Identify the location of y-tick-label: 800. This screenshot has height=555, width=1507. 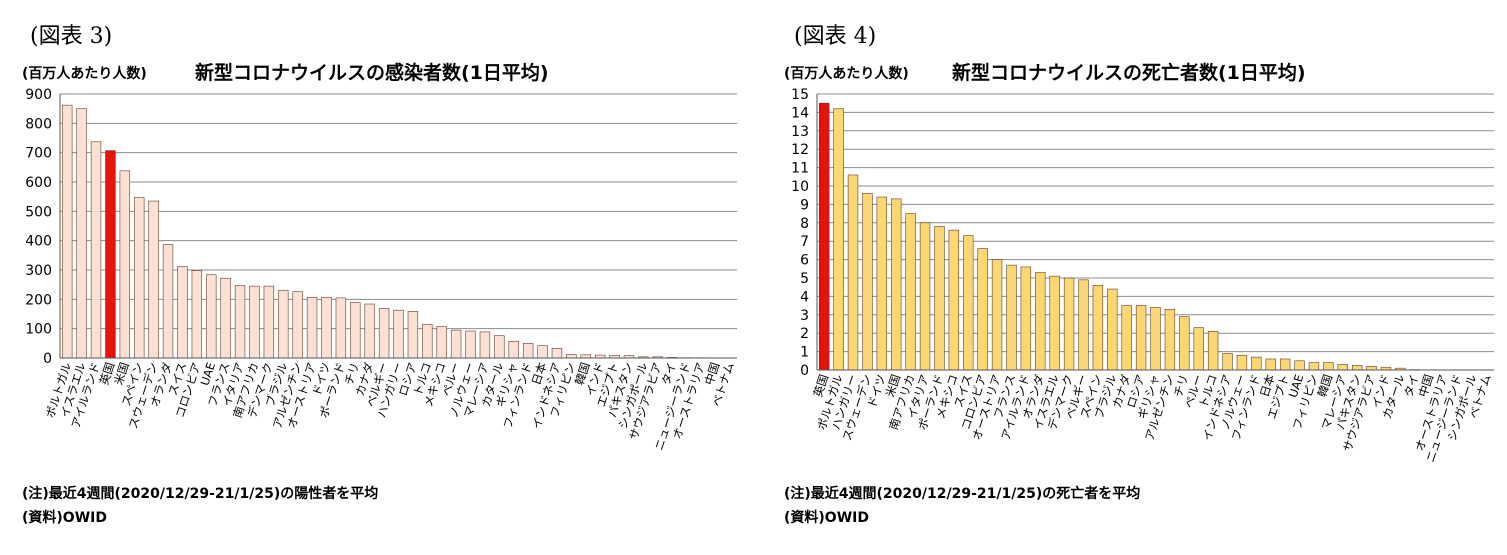
(38, 124).